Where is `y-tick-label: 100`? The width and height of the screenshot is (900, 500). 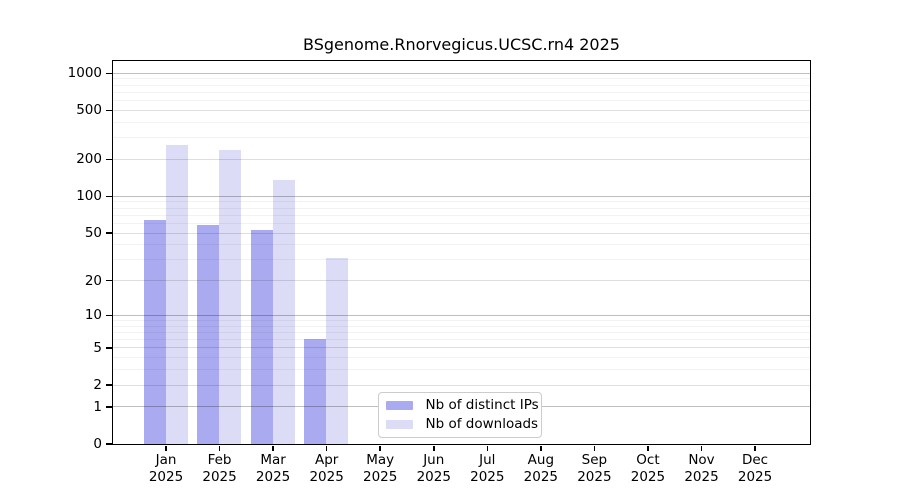
y-tick-label: 100 is located at coordinates (89, 196).